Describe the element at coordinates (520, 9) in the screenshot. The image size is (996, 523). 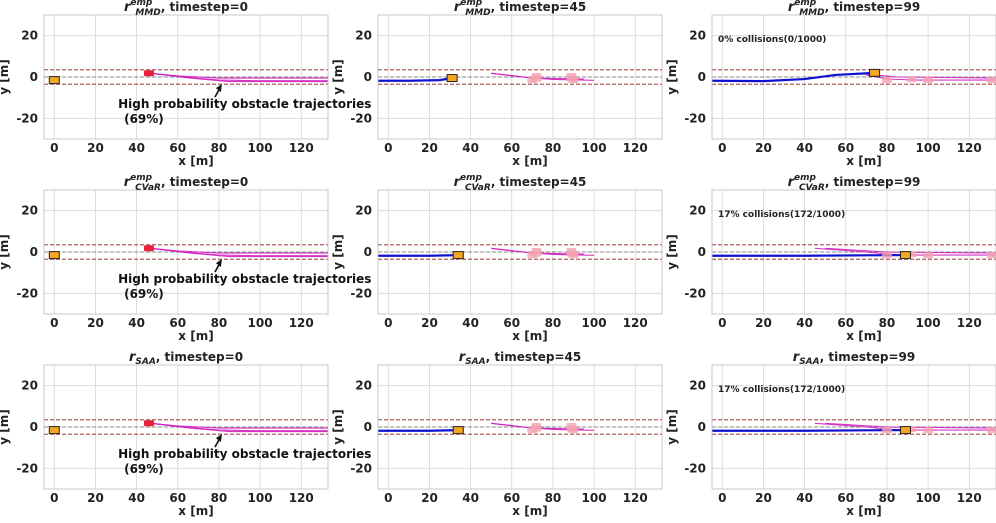
I see `subplot-title: remp MMD, timestep=45` at that location.